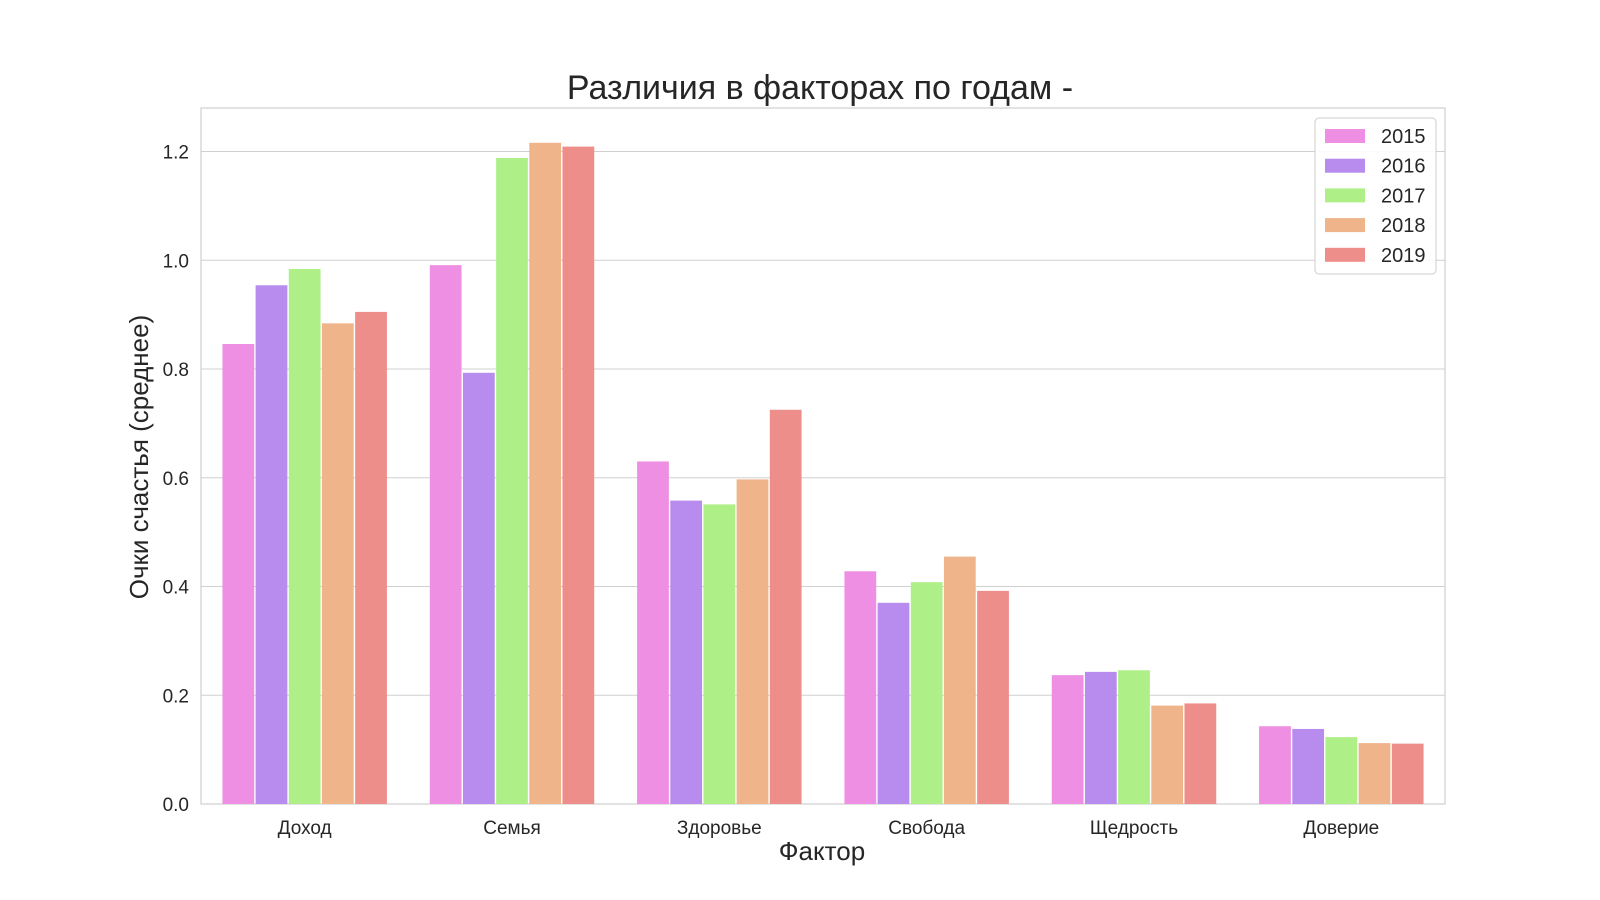 Image resolution: width=1600 pixels, height=900 pixels. I want to click on x-tick-label: Семья, so click(512, 828).